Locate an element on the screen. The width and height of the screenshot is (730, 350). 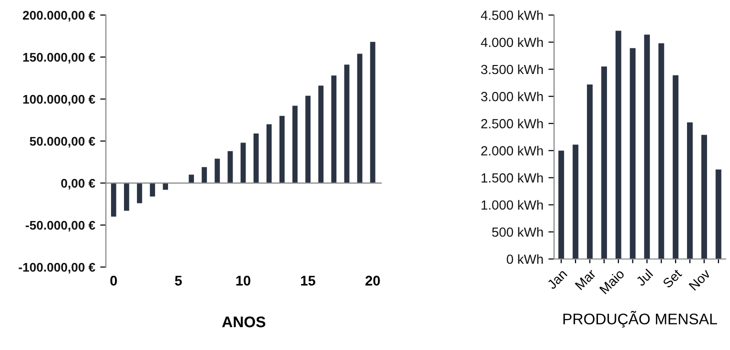
y-tick-label: 3.500 kWh is located at coordinates (512, 69).